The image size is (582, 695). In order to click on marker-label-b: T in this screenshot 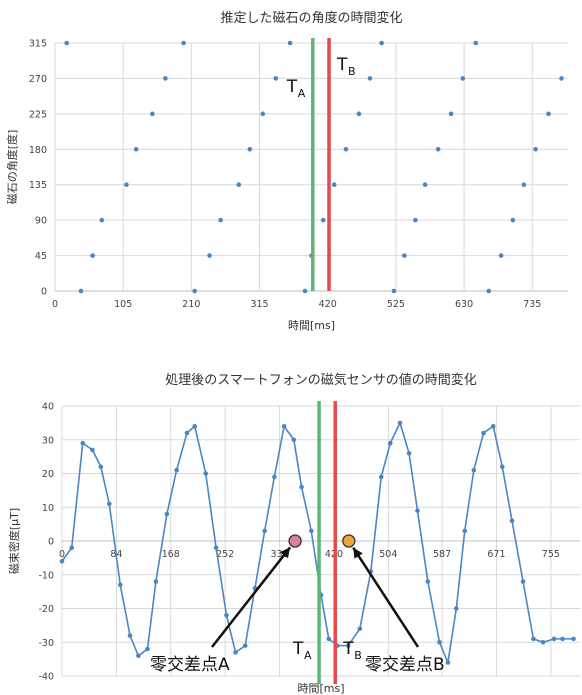, I will do `click(348, 649)`.